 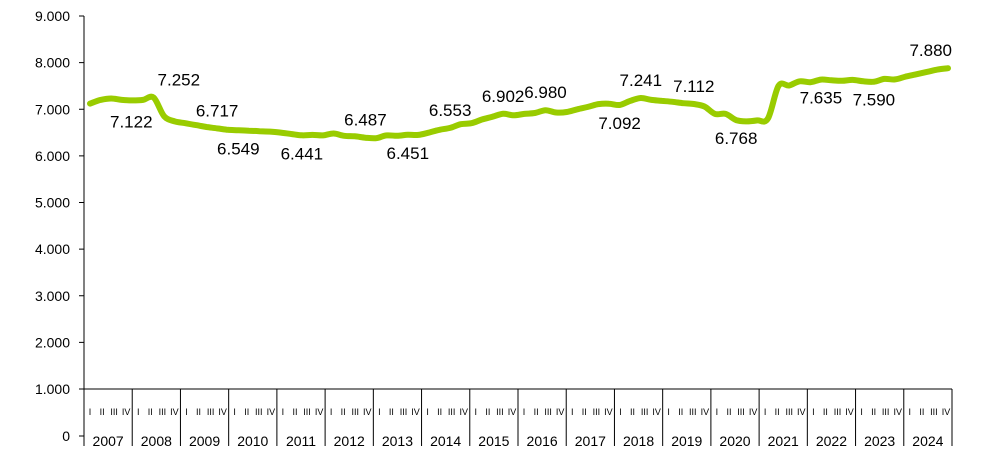 What do you see at coordinates (821, 98) in the screenshot?
I see `data-label: 7.635` at bounding box center [821, 98].